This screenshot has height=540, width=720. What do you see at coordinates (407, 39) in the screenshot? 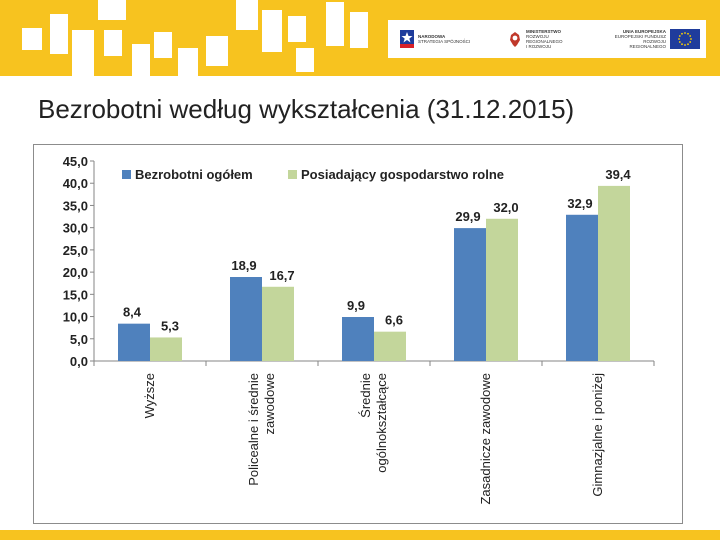
I see `star-logo-icon` at bounding box center [407, 39].